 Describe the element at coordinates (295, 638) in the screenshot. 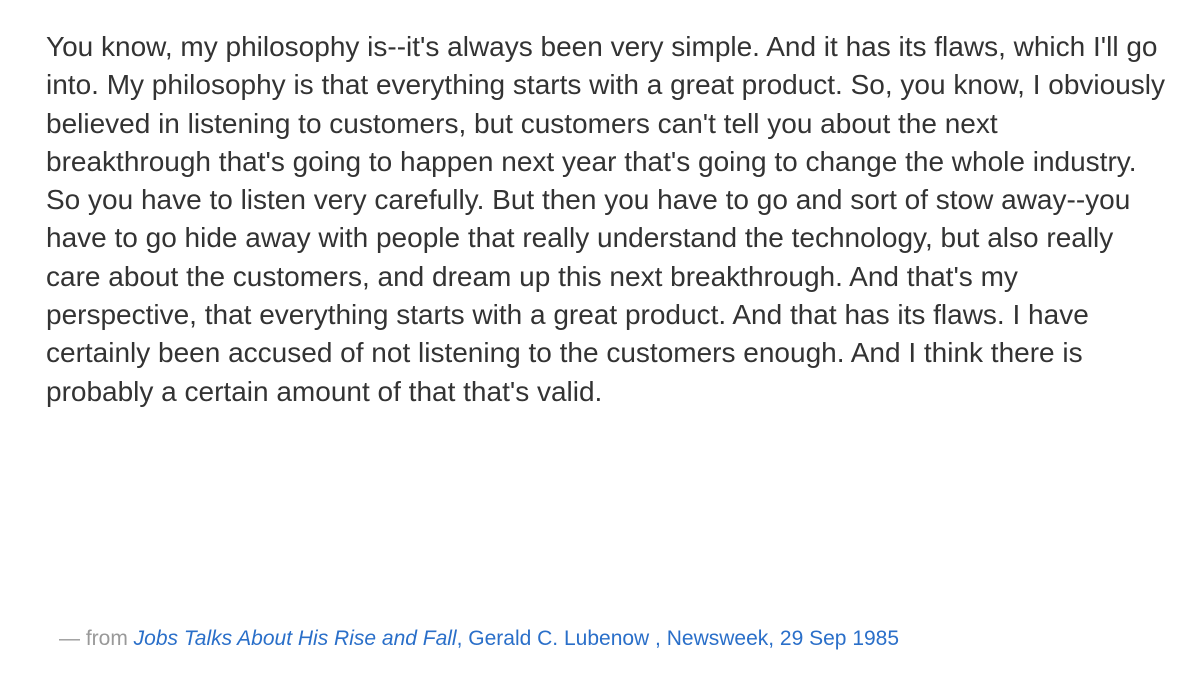

I see `source-title: Jobs Talks About His Rise and Fall` at that location.